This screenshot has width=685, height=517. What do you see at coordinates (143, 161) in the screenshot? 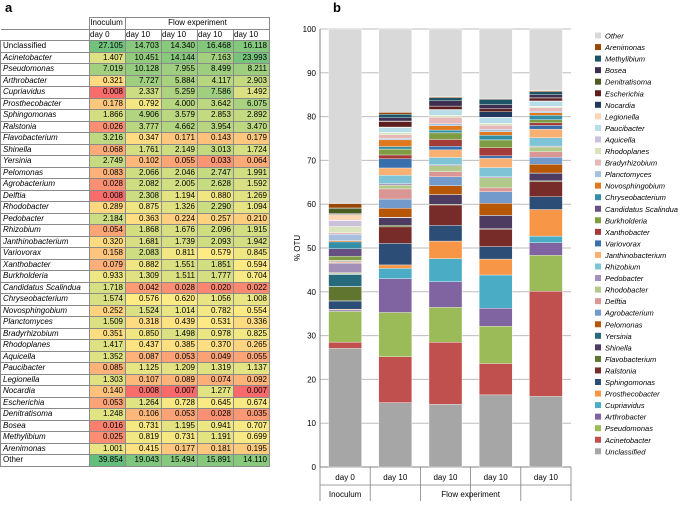
I see `value-cell: 0.102` at bounding box center [143, 161].